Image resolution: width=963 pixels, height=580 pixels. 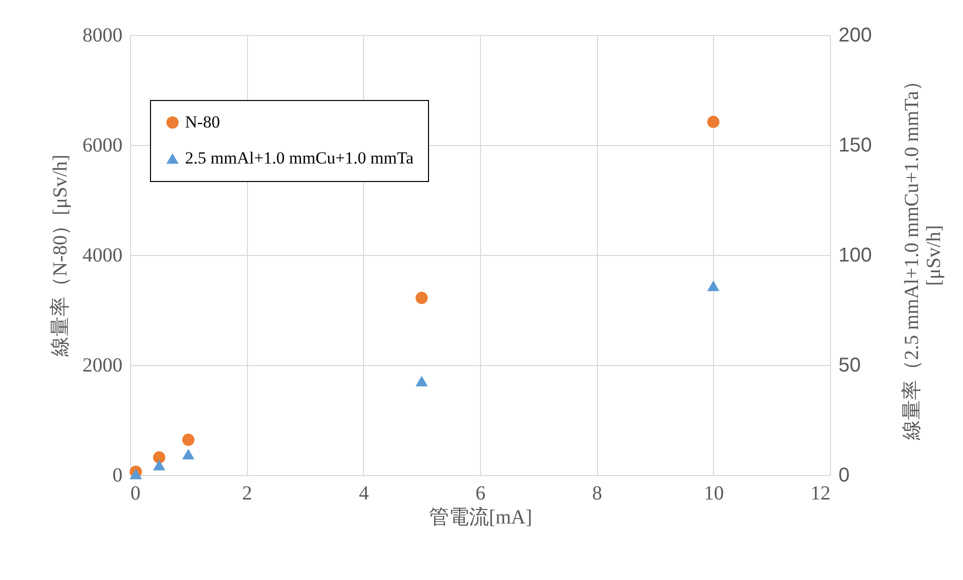 I want to click on y2-axis-title: 線量率（2.5 mmAl+1.0 mmCu+1.0 mmTa） [μSv/h], so click(x=922, y=256).